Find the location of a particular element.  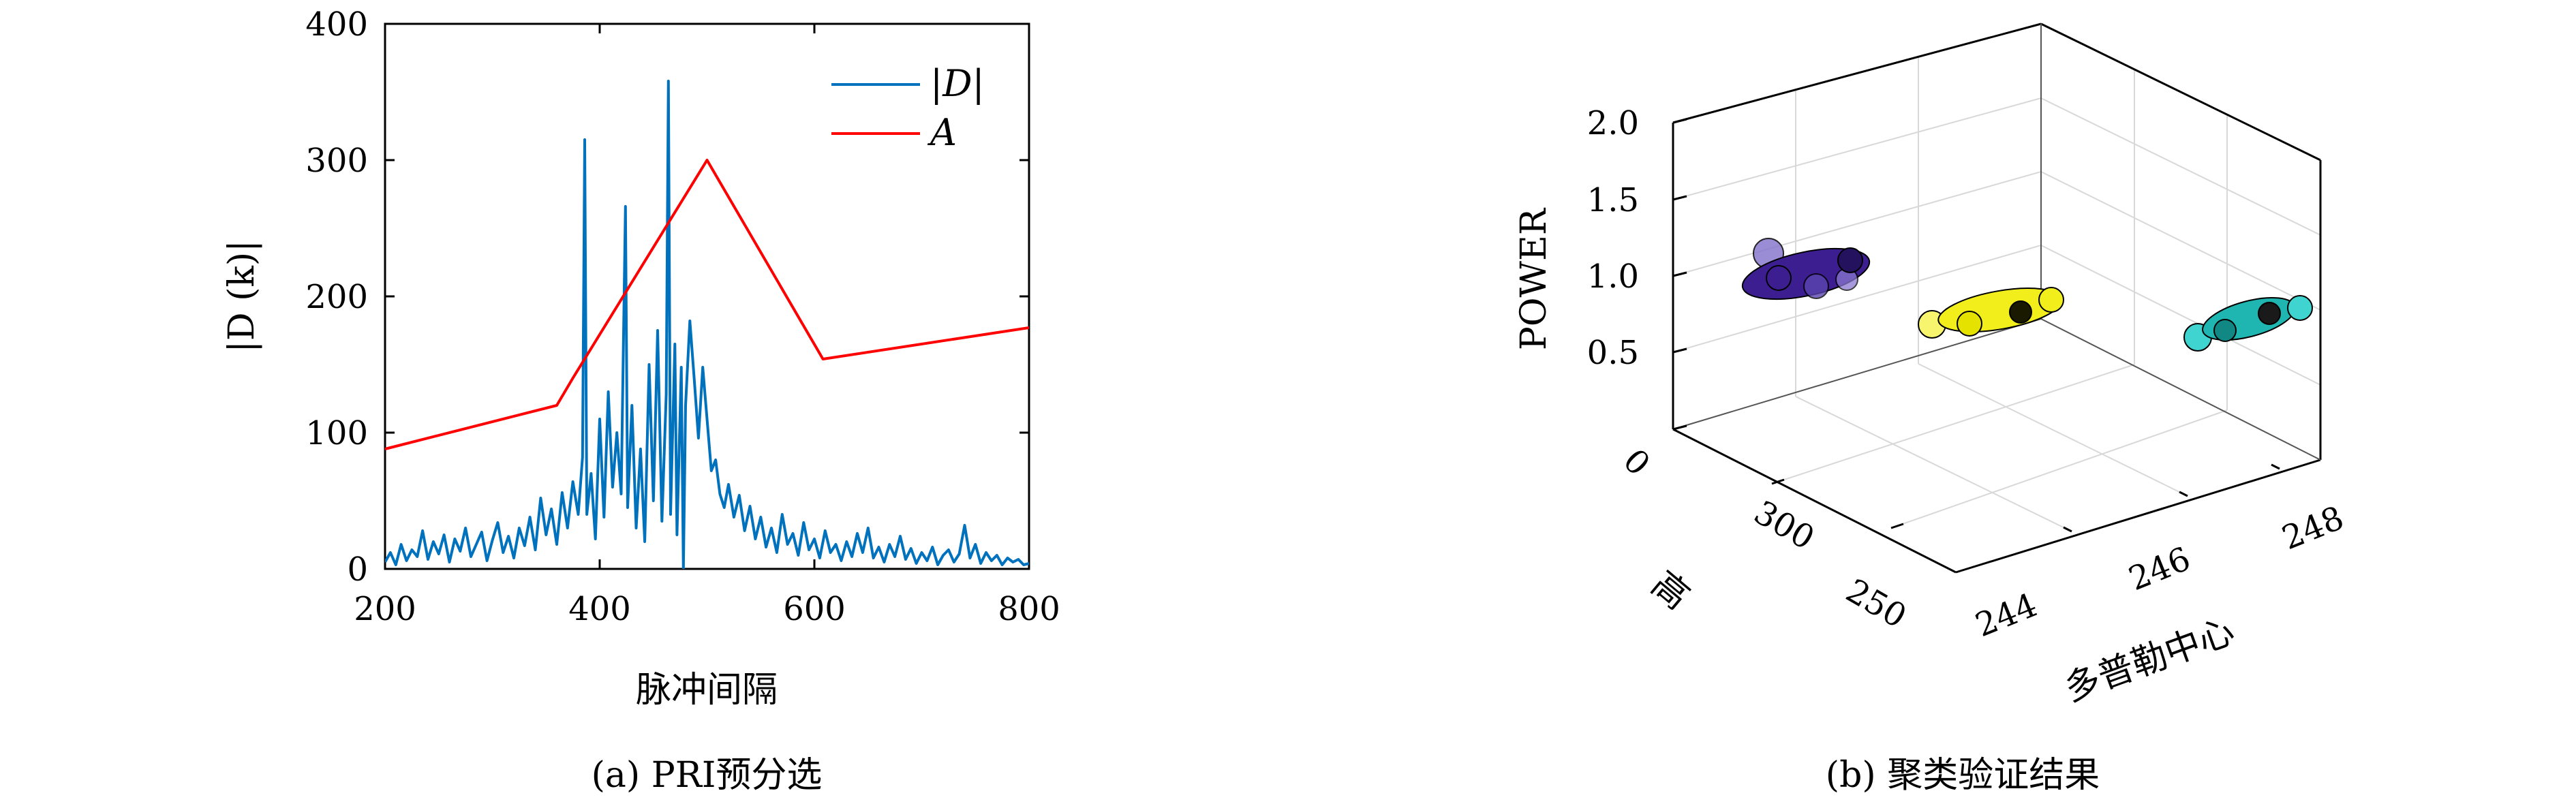

chart-b-ztick-1-0: 1.0 is located at coordinates (1613, 277).